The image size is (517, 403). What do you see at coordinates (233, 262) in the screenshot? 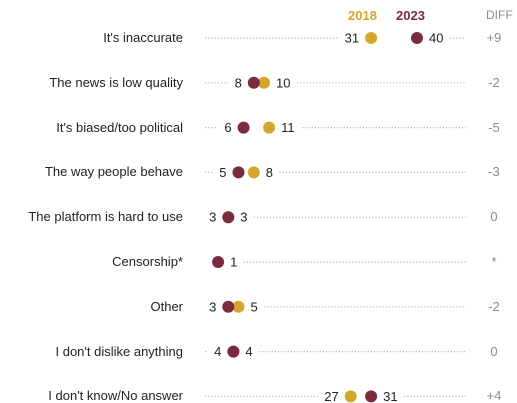
I see `value-label-high: 1` at bounding box center [233, 262].